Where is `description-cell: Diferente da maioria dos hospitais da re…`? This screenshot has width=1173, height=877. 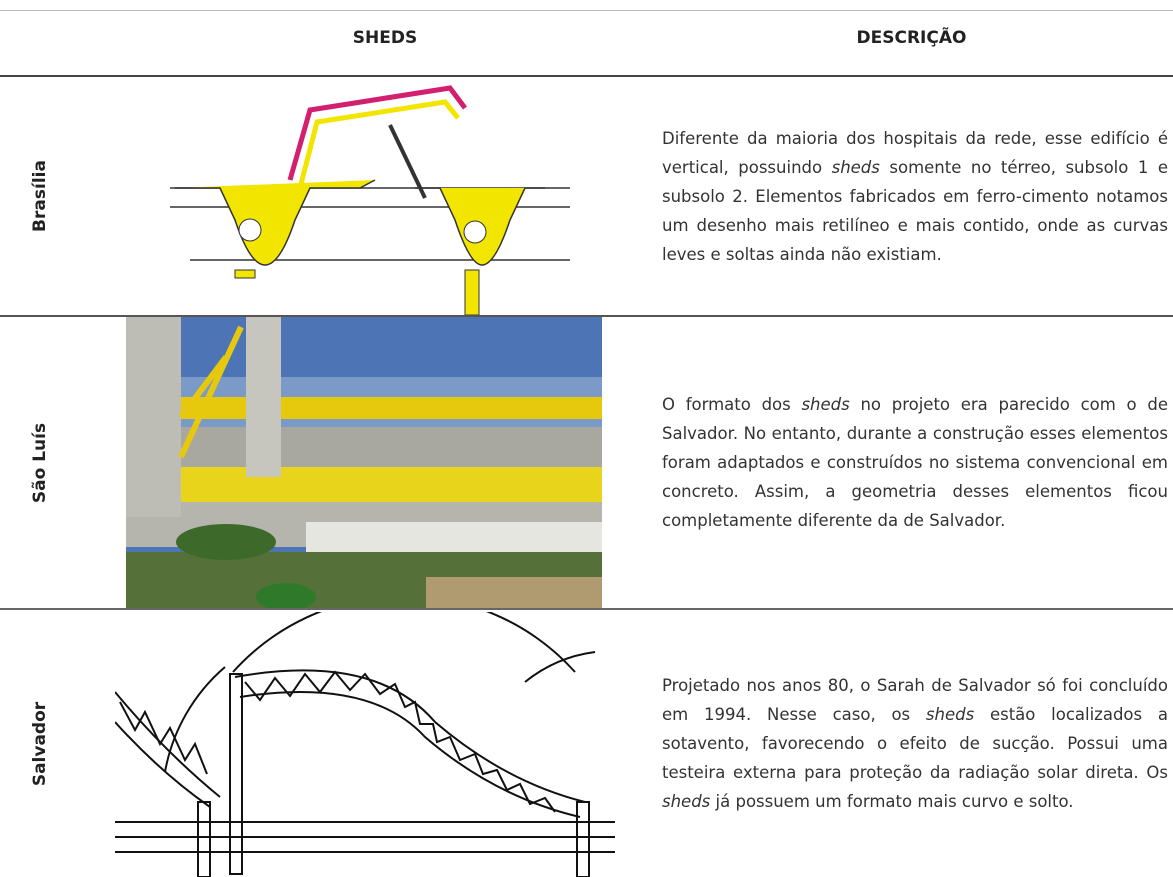
description-cell: Diferente da maioria dos hospitais da re… is located at coordinates (915, 196).